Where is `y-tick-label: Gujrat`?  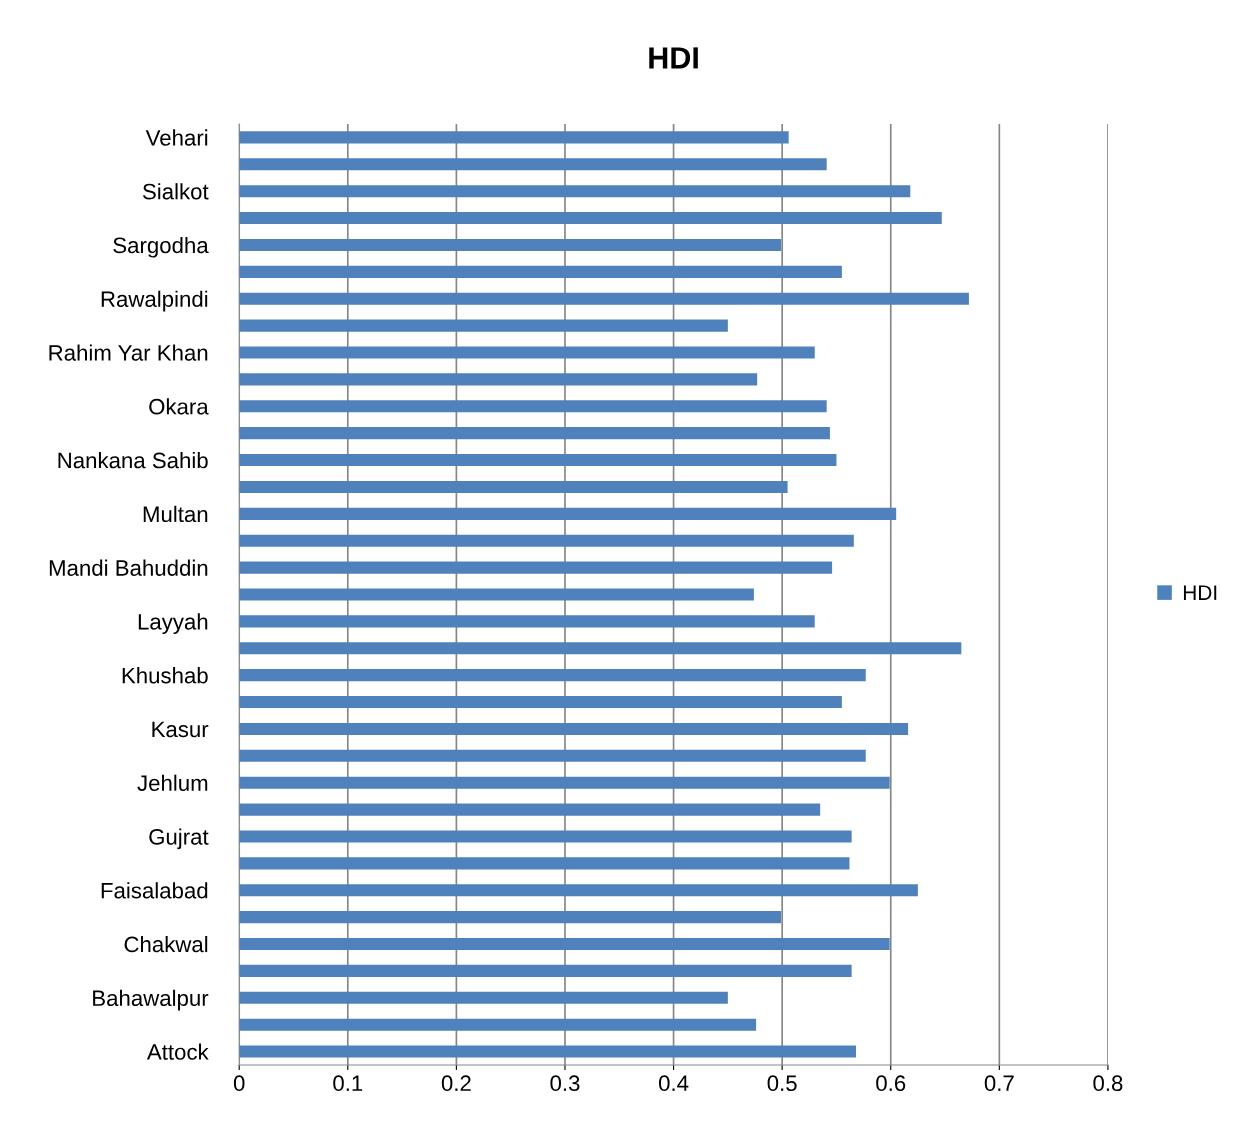
y-tick-label: Gujrat is located at coordinates (179, 839).